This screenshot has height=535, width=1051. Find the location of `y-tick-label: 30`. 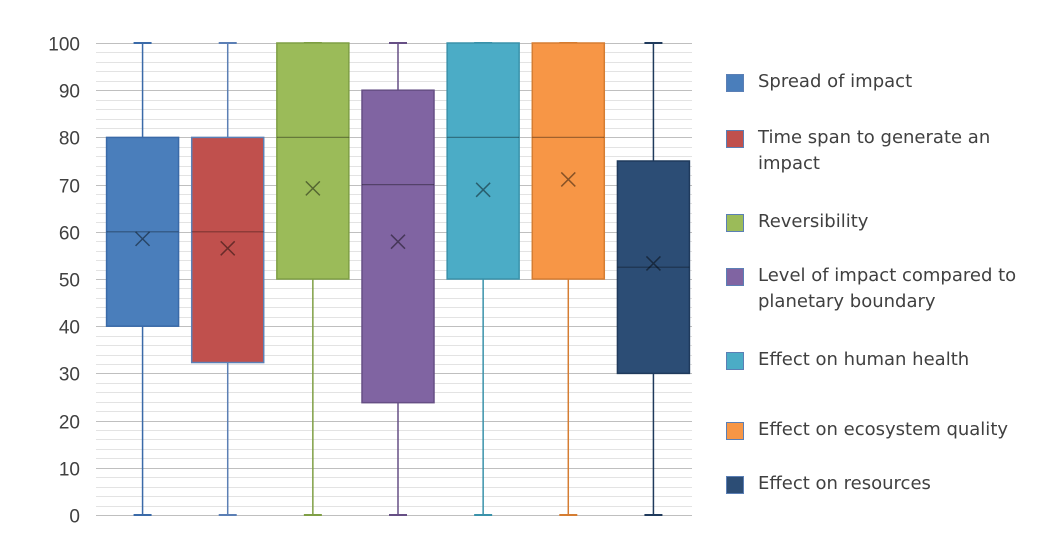

y-tick-label: 30 is located at coordinates (69, 375).